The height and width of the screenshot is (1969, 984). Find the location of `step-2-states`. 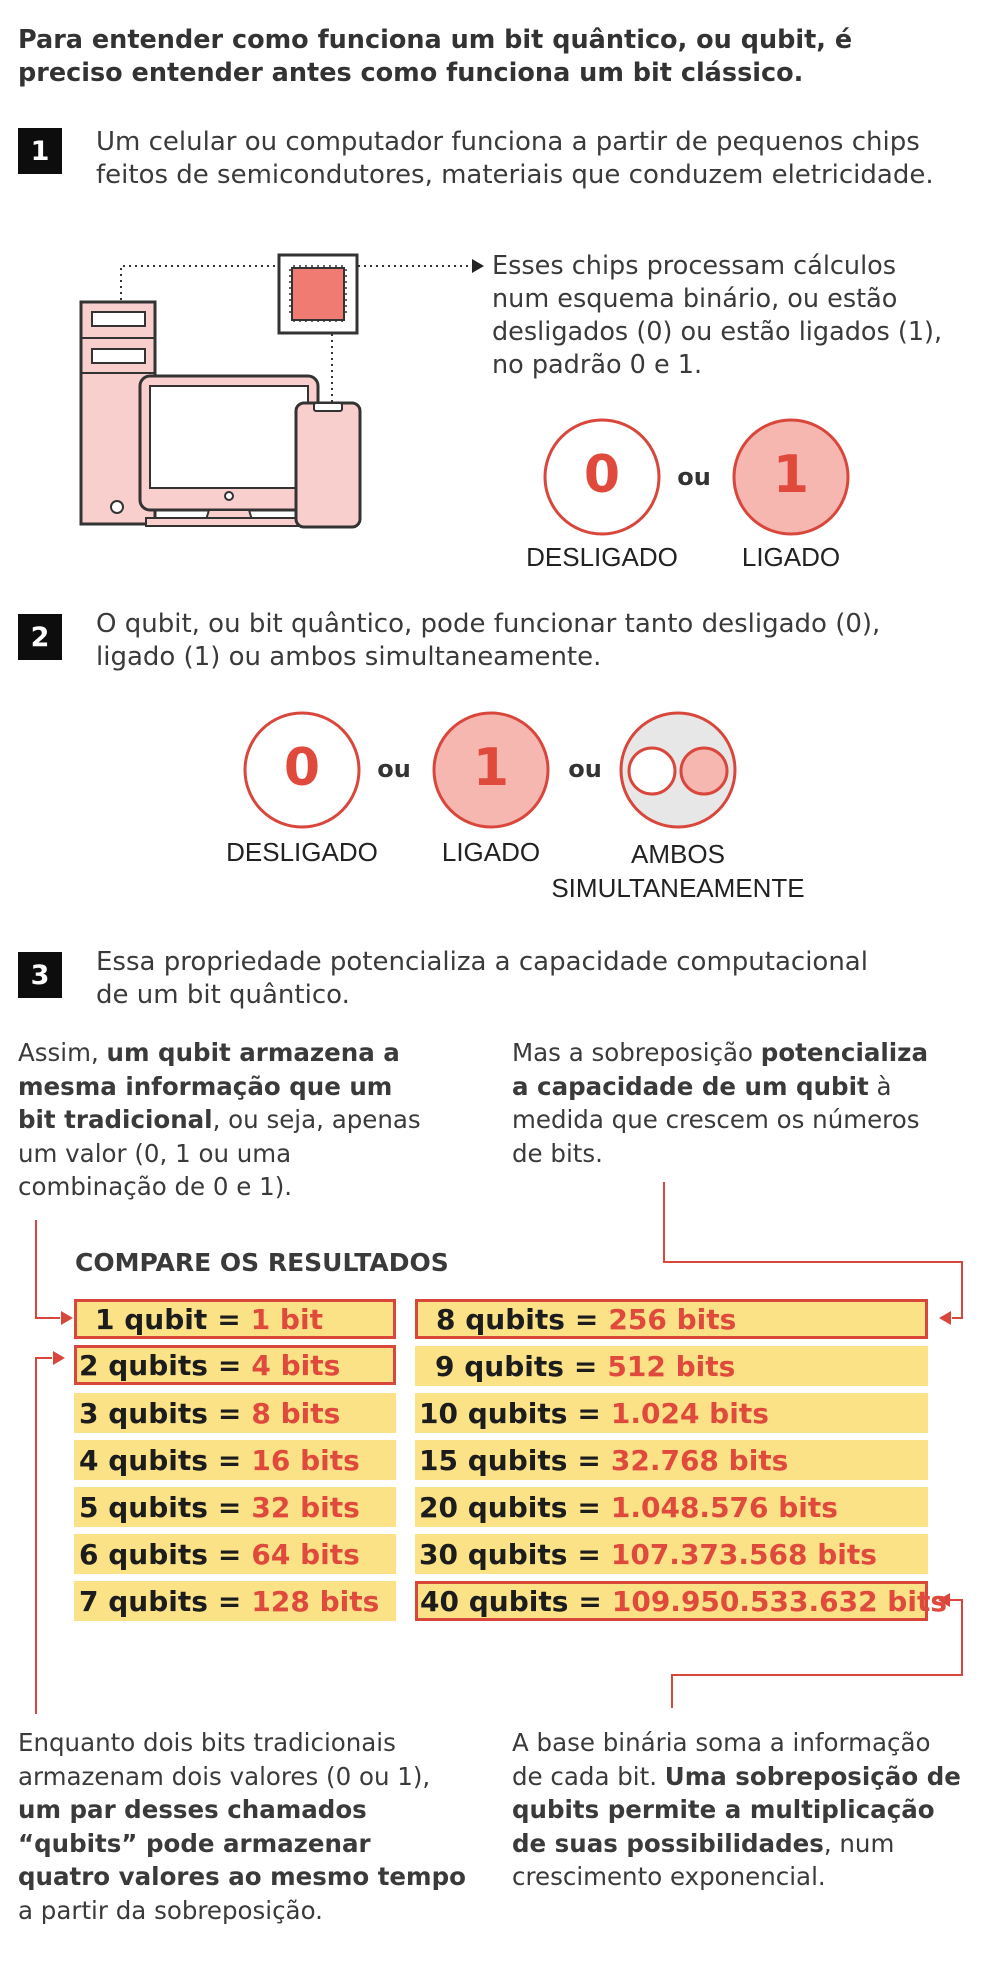

step-2-states is located at coordinates (490, 770).